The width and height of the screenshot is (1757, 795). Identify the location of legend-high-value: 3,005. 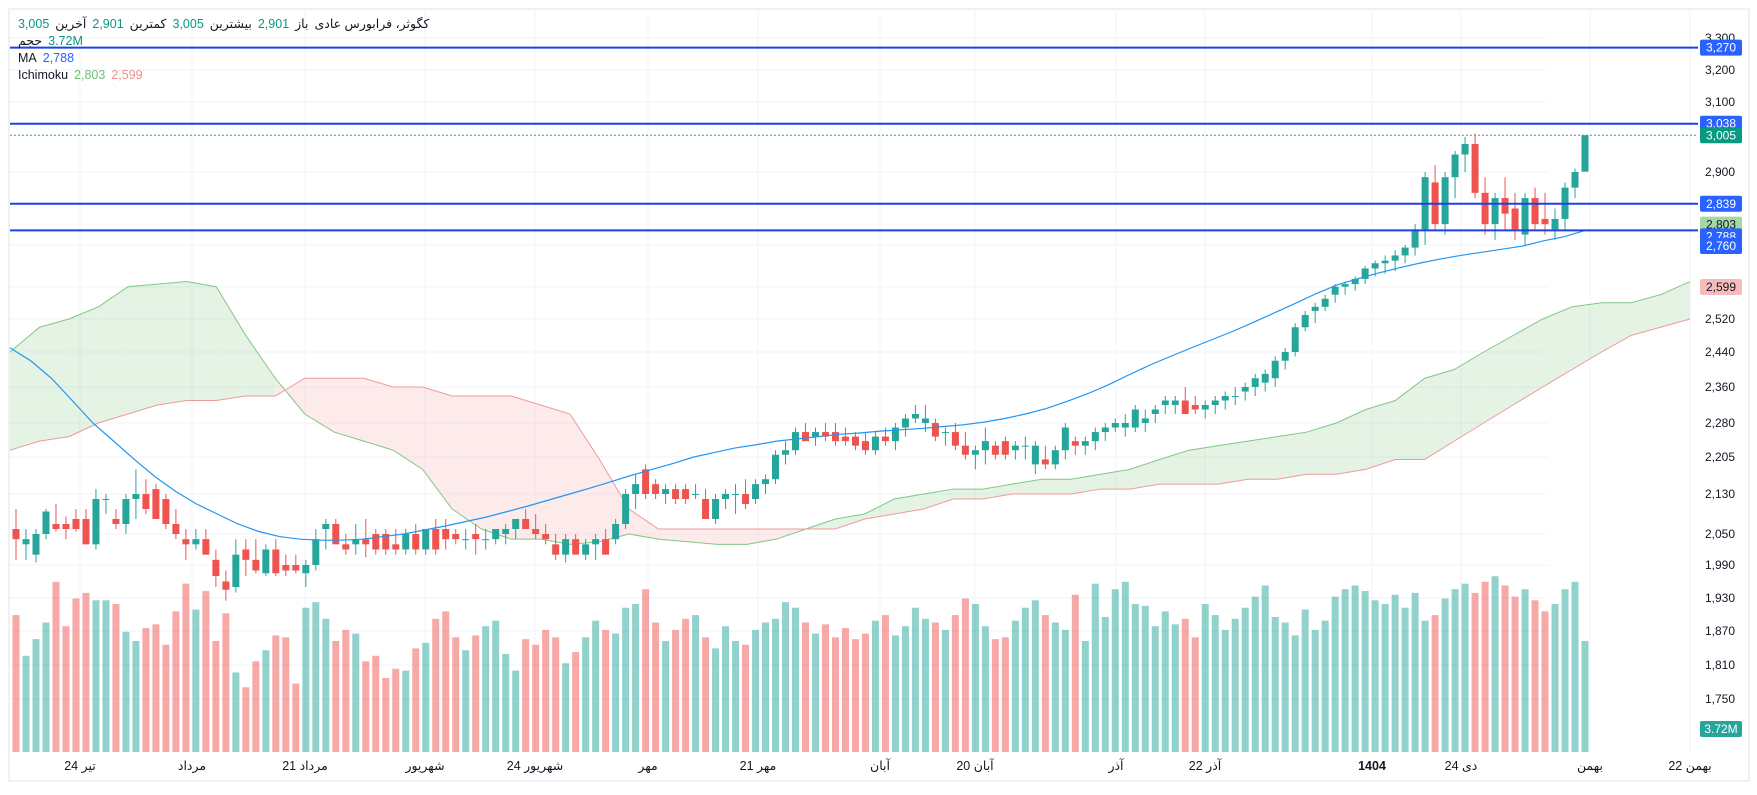
(188, 24).